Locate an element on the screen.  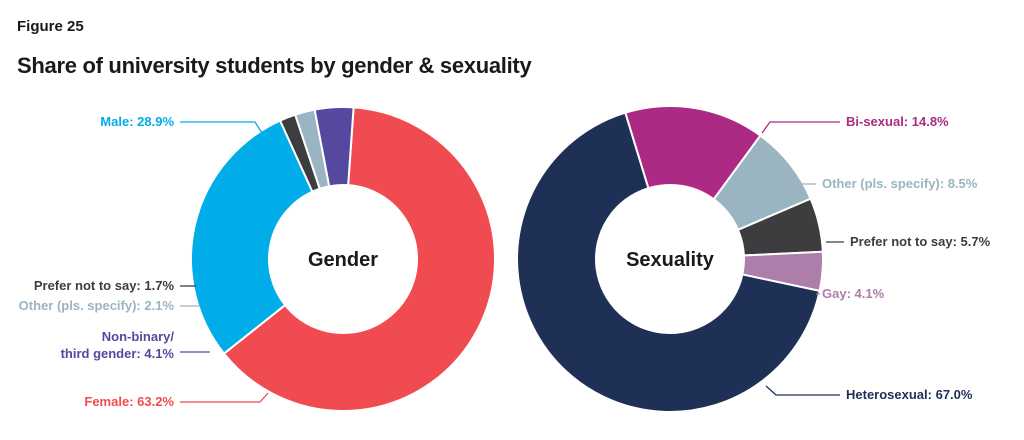
label-line: Prefer not to say: 1.7% is located at coordinates (104, 285).